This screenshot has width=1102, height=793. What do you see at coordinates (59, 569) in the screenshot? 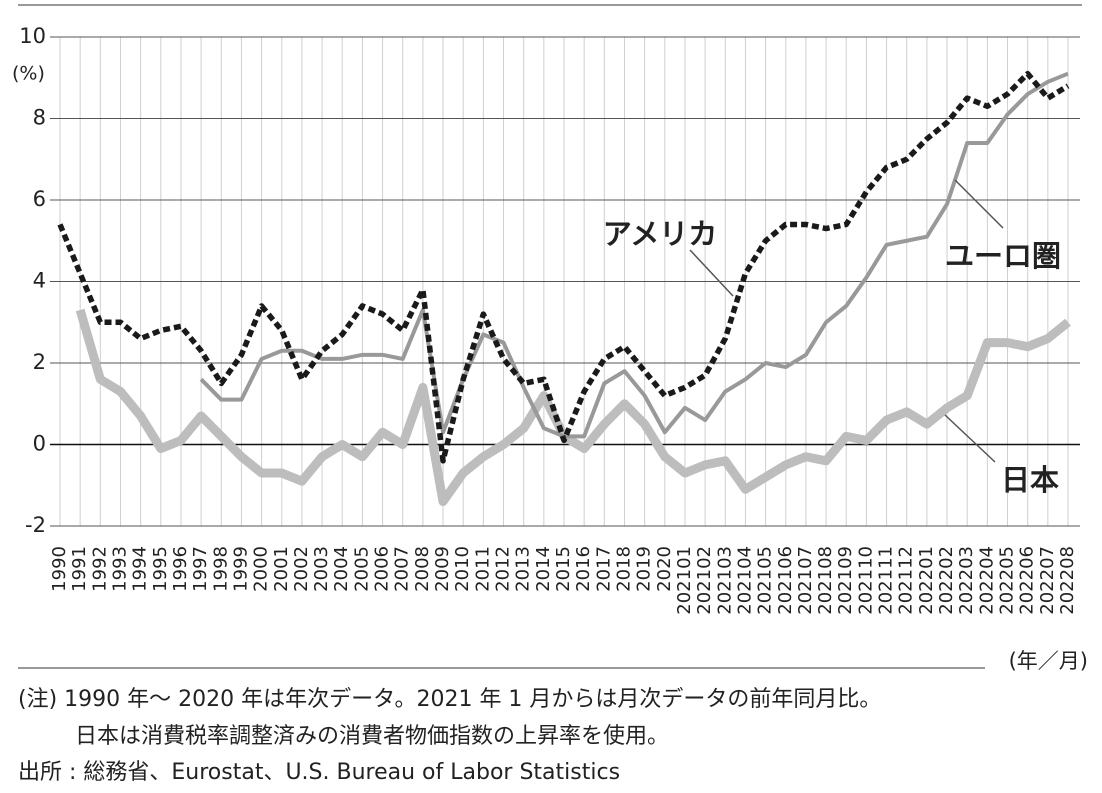
I see `x-tick-label: 1990` at bounding box center [59, 569].